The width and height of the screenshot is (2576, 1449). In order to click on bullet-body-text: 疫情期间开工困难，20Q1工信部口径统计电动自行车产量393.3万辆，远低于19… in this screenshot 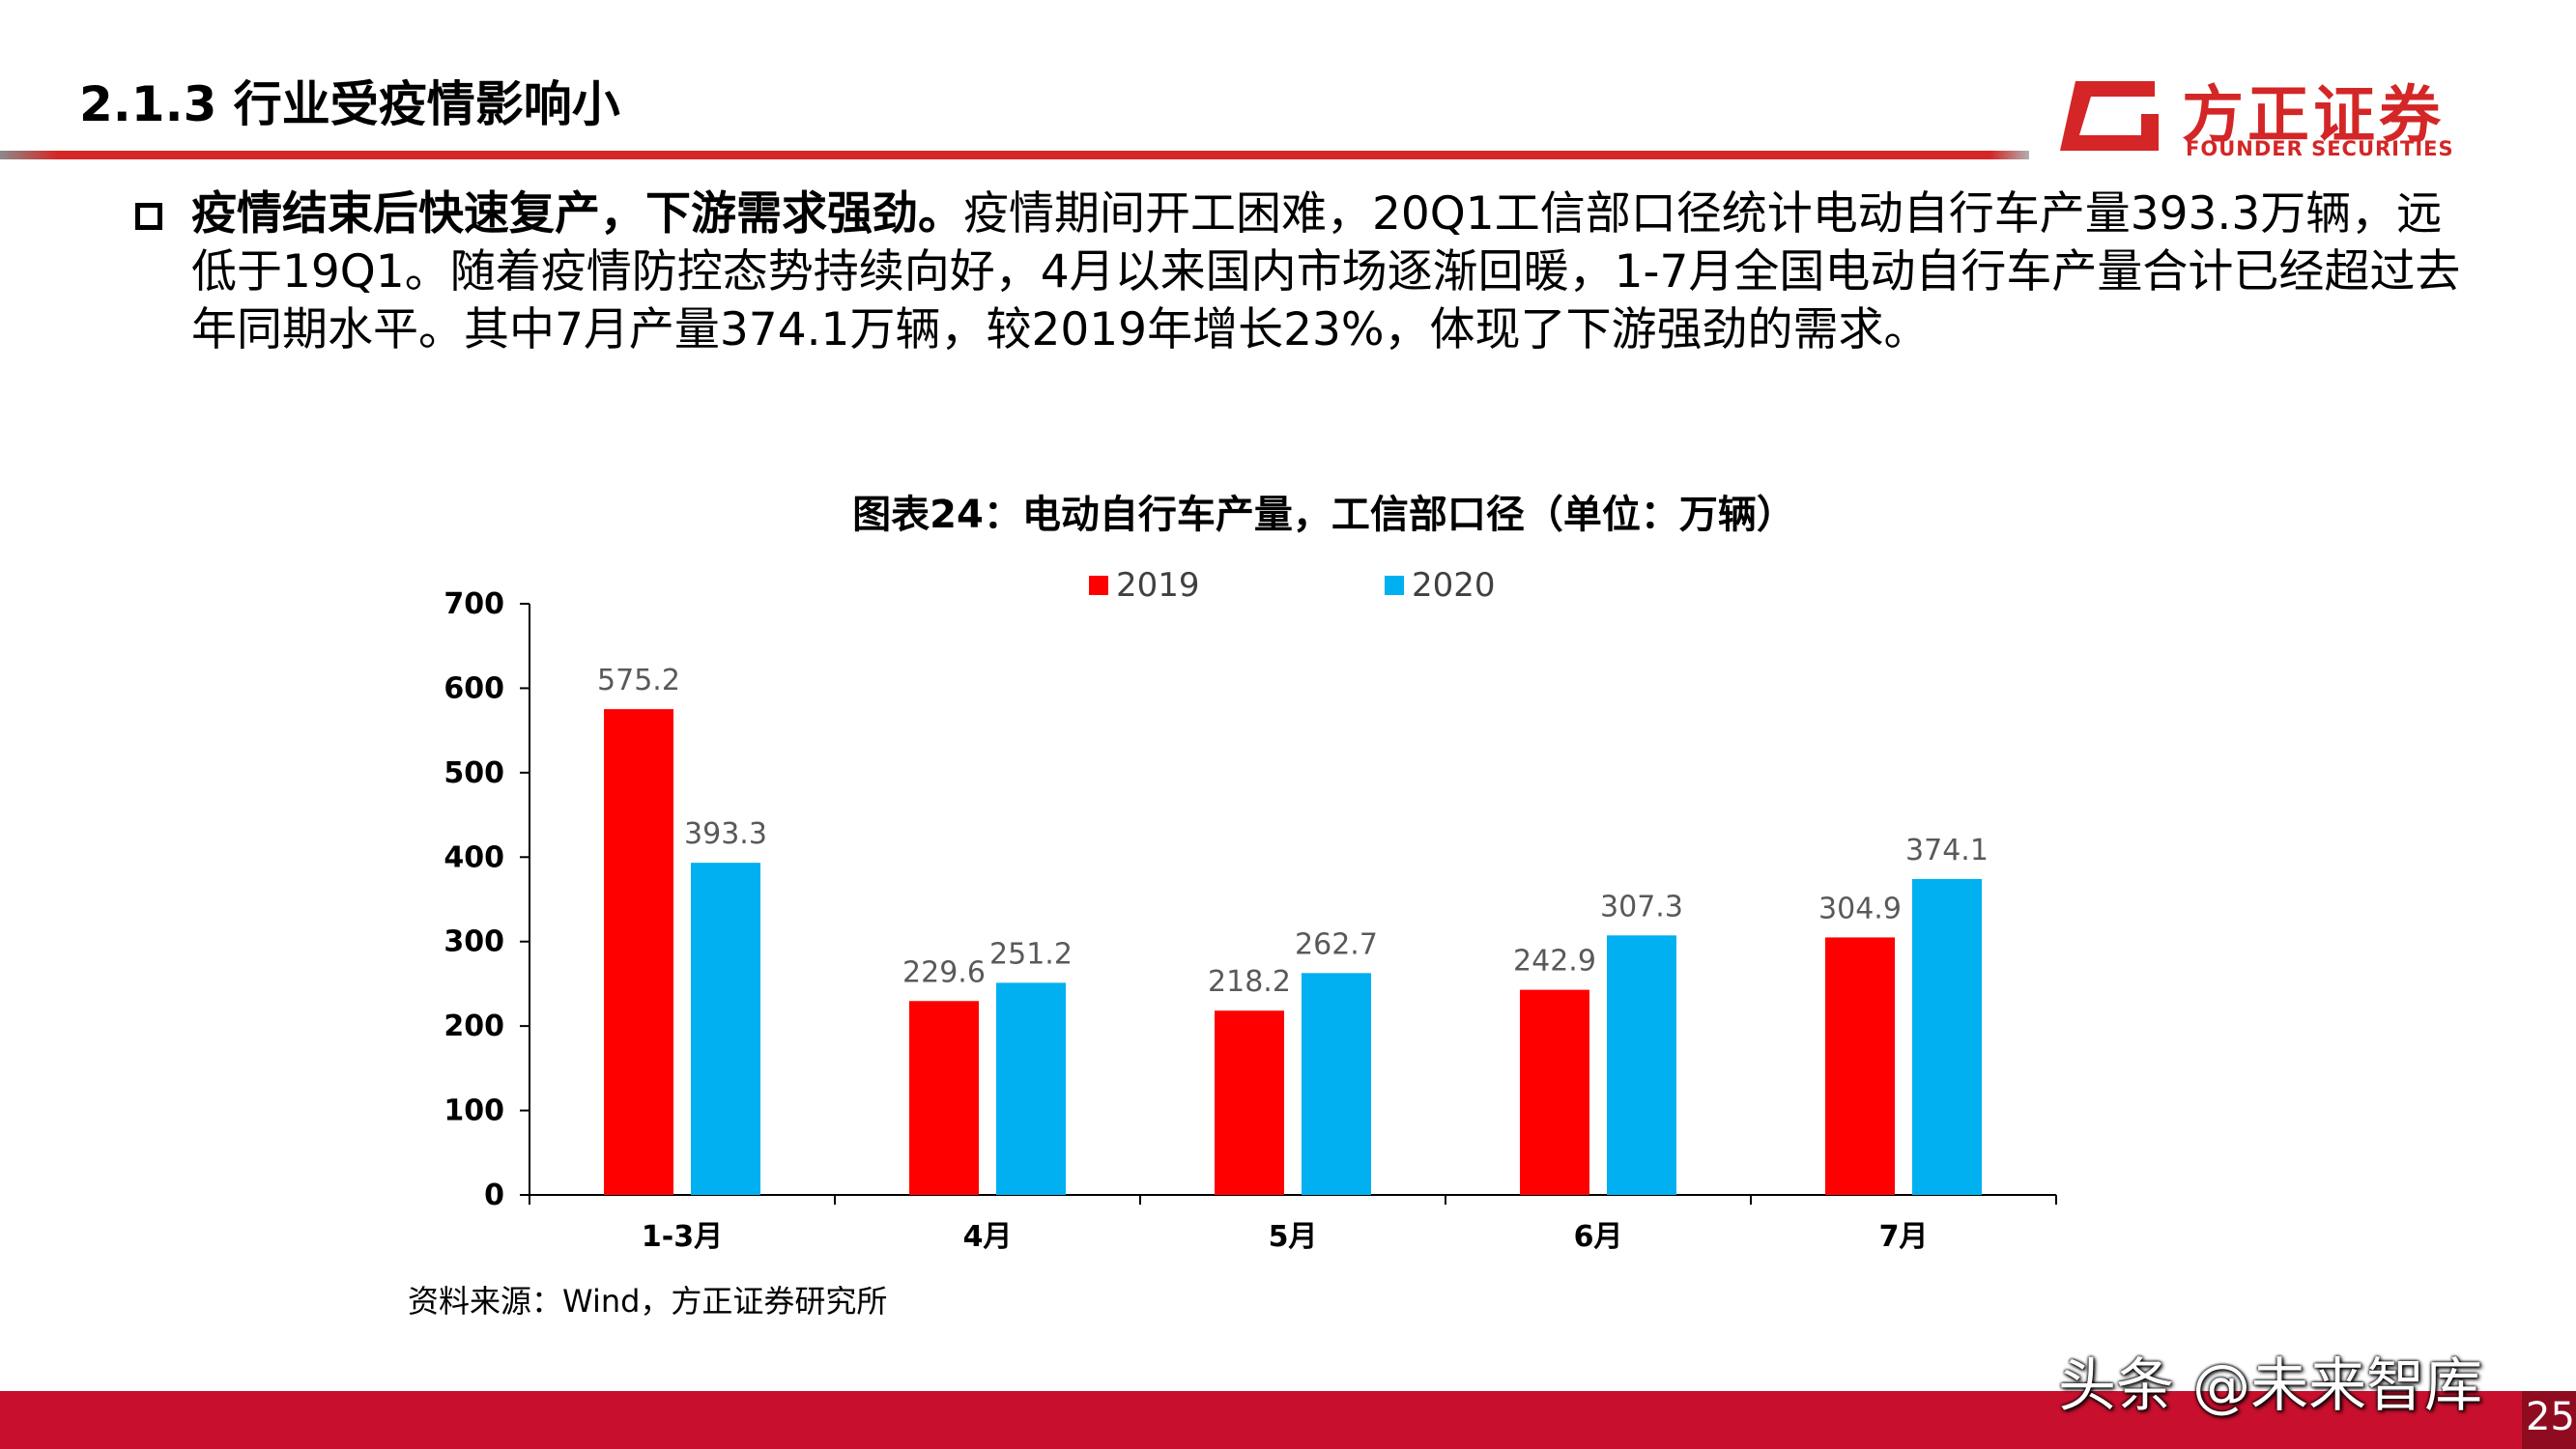, I will do `click(1326, 271)`.